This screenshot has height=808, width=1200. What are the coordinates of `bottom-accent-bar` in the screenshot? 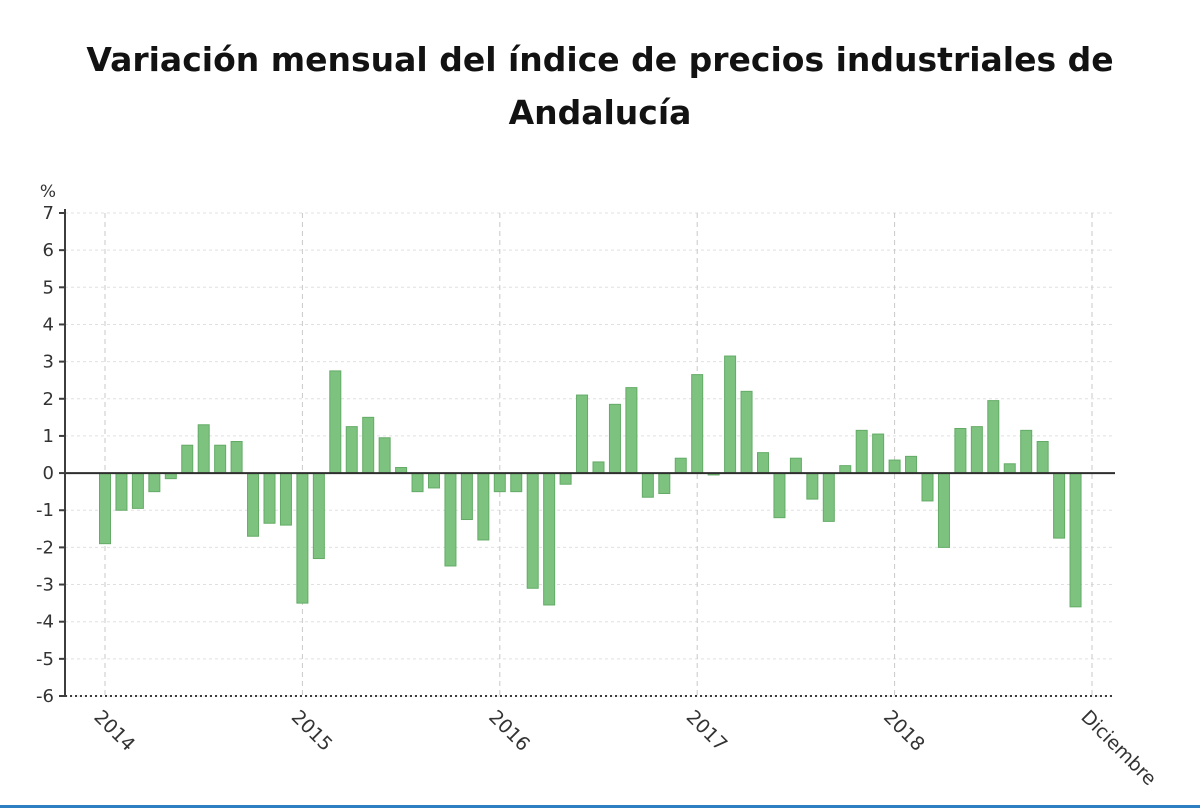 It's located at (600, 806).